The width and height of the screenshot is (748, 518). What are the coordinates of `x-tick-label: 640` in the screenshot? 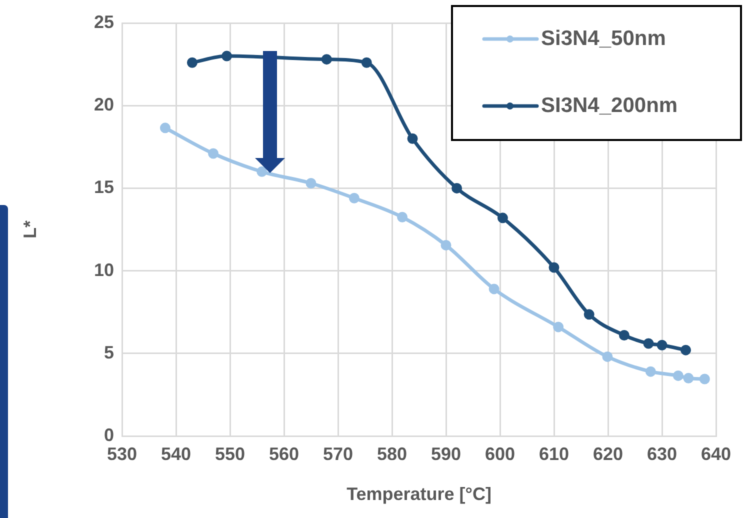 It's located at (716, 454).